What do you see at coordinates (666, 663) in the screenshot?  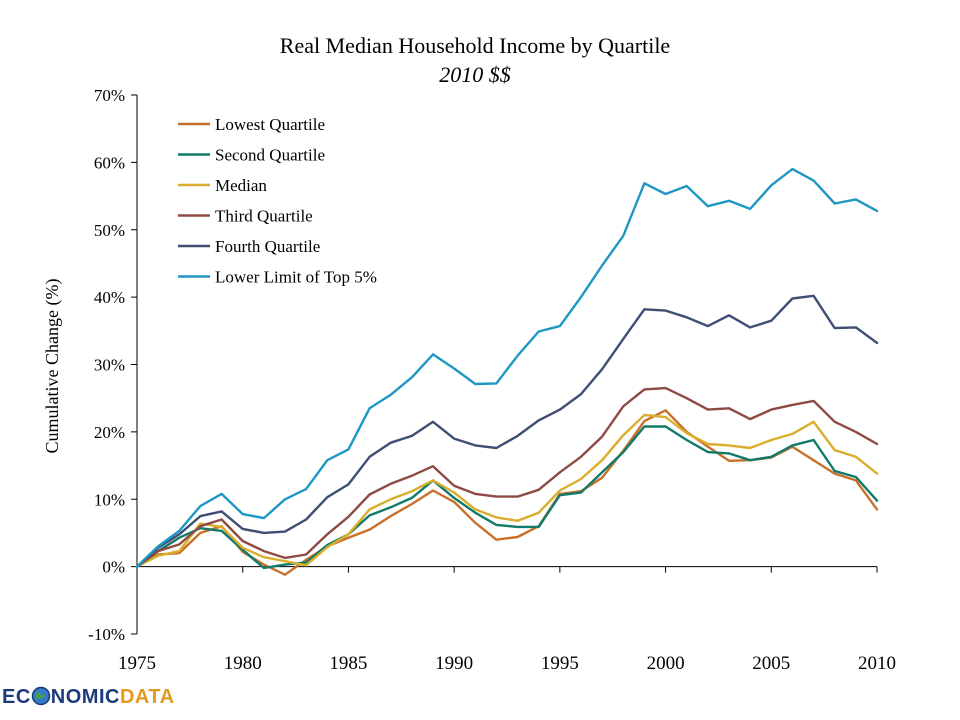 I see `x-tick-label: 2000` at bounding box center [666, 663].